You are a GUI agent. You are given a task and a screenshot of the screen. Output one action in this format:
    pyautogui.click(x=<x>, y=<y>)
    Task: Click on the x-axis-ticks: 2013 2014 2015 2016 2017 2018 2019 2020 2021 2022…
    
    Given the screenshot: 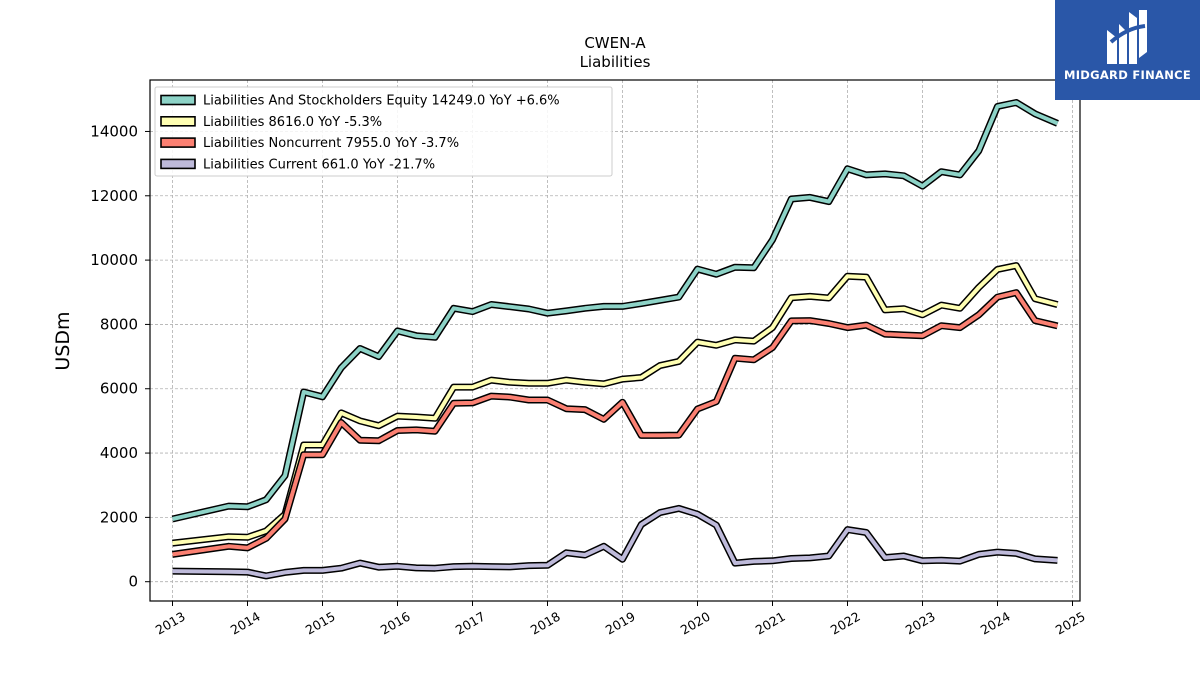 What is the action you would take?
    pyautogui.click(x=620, y=619)
    